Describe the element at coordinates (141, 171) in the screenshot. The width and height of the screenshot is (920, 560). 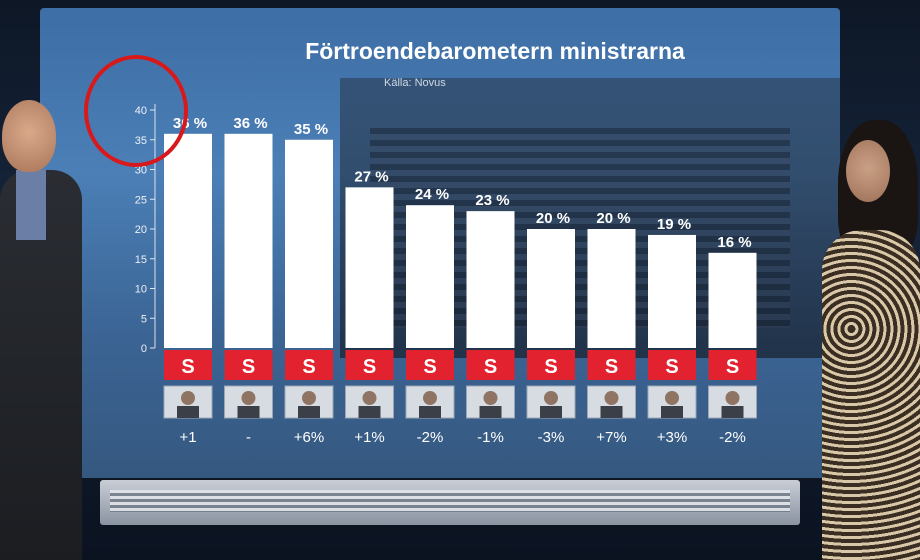
I see `y-tick-label: 30` at that location.